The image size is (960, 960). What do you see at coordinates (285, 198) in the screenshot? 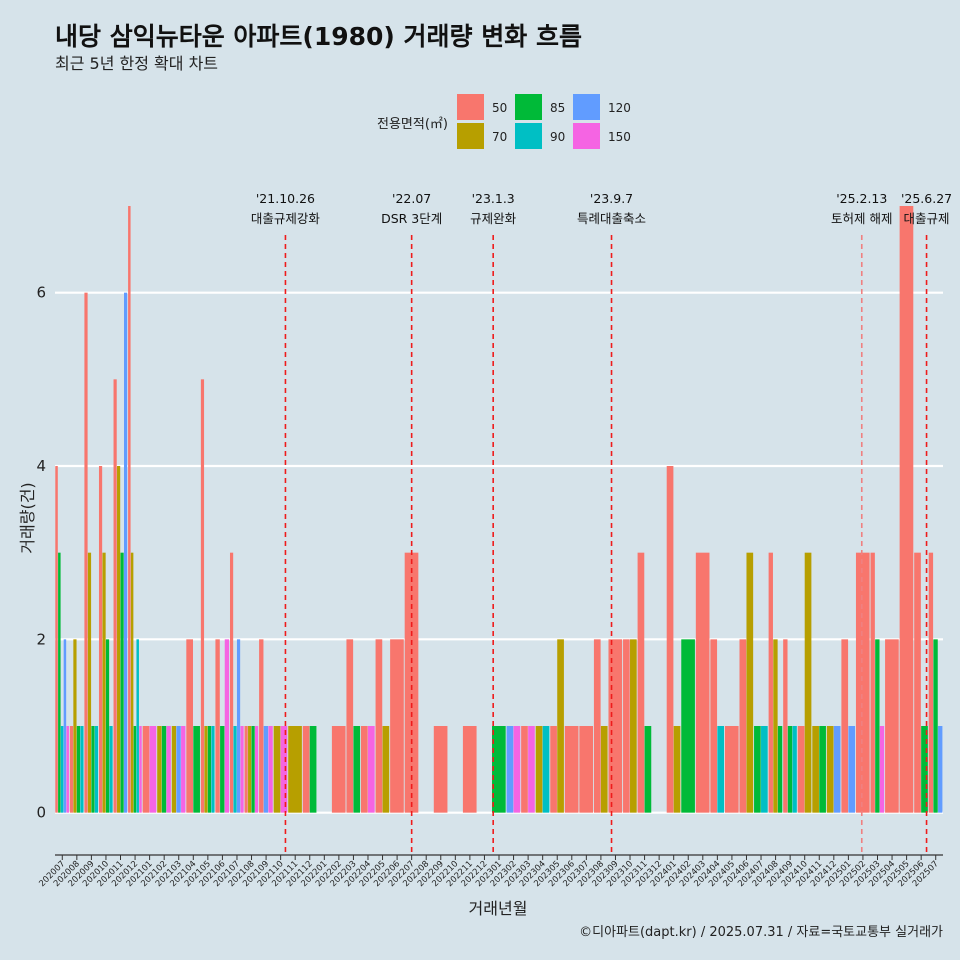
I see `event-date-0: '21.10.26` at bounding box center [285, 198].